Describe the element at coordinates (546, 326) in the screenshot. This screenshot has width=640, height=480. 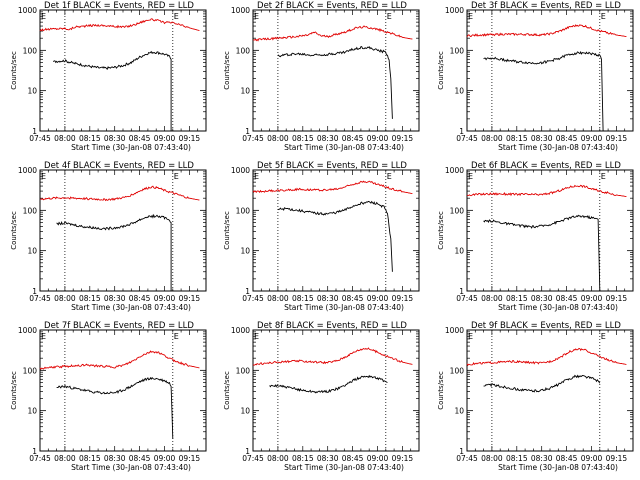
I see `panel-title: Det 9f BLACK = Events, RED = LLD` at that location.